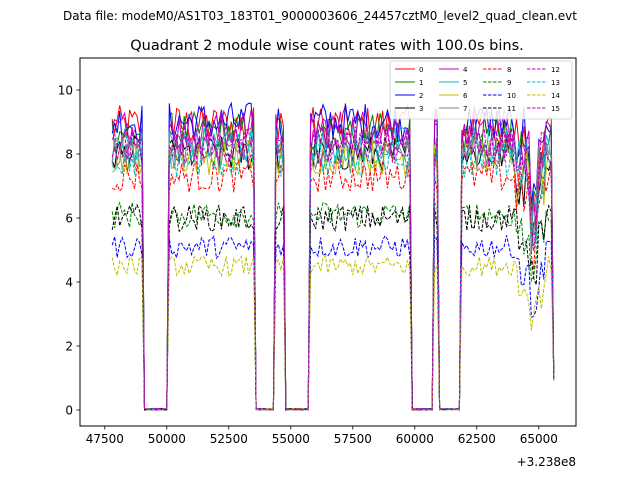  Describe the element at coordinates (465, 109) in the screenshot. I see `legend-label-7: 7` at that location.